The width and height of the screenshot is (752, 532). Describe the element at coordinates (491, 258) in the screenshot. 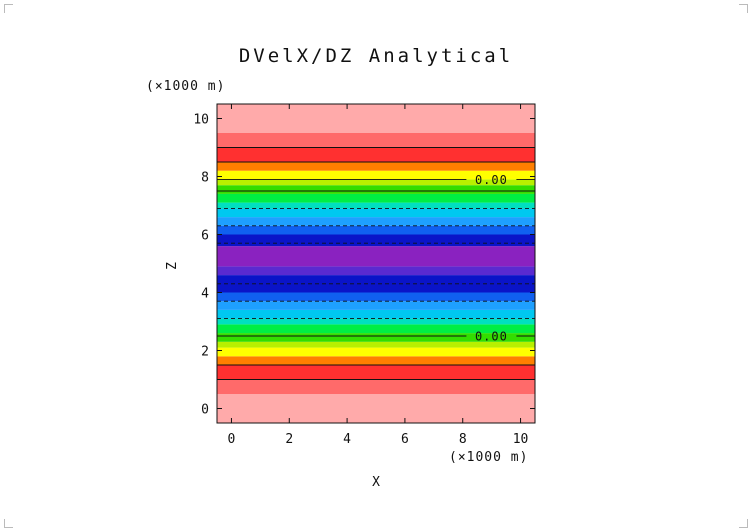

I see `contour-labels: 0.00 0.00` at that location.